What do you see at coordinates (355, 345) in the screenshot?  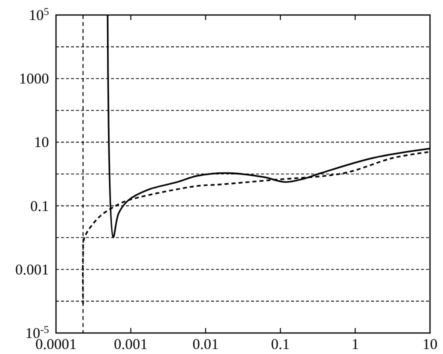 I see `x-tick-label: 1` at bounding box center [355, 345].